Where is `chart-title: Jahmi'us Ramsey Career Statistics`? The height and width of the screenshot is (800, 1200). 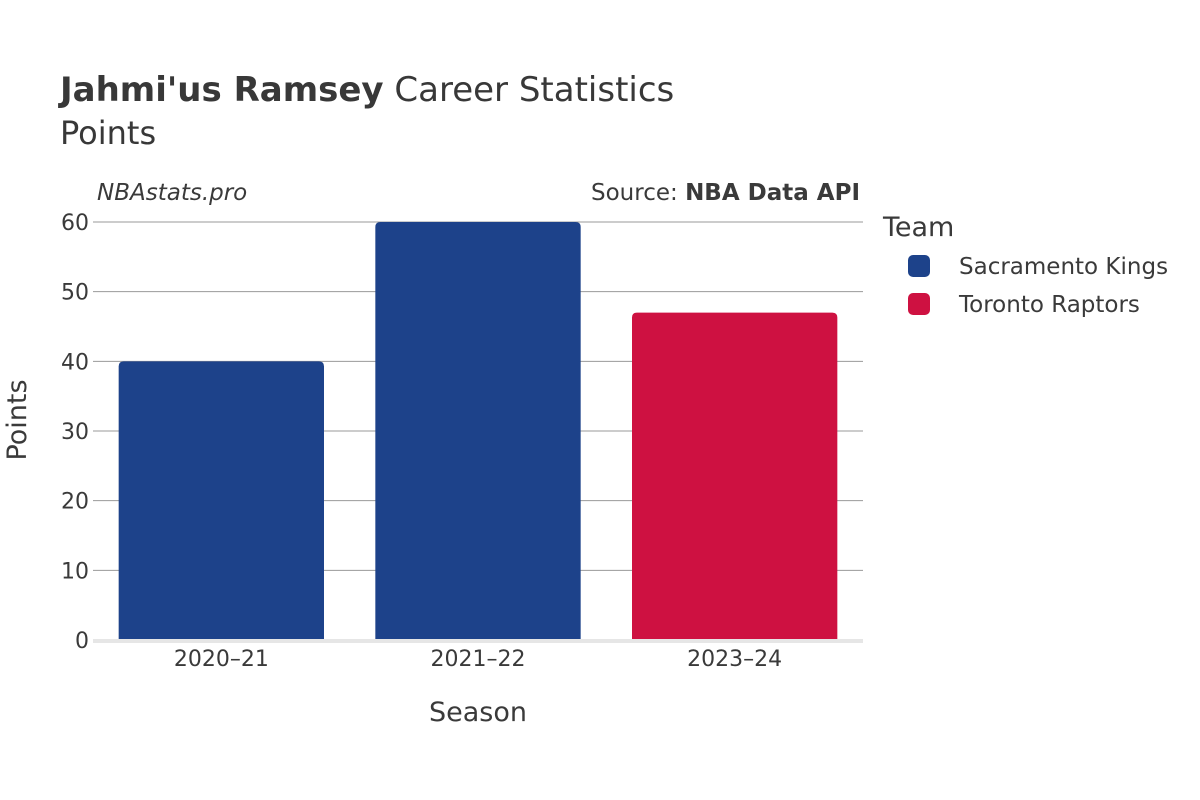 chart-title: Jahmi'us Ramsey Career Statistics is located at coordinates (366, 90).